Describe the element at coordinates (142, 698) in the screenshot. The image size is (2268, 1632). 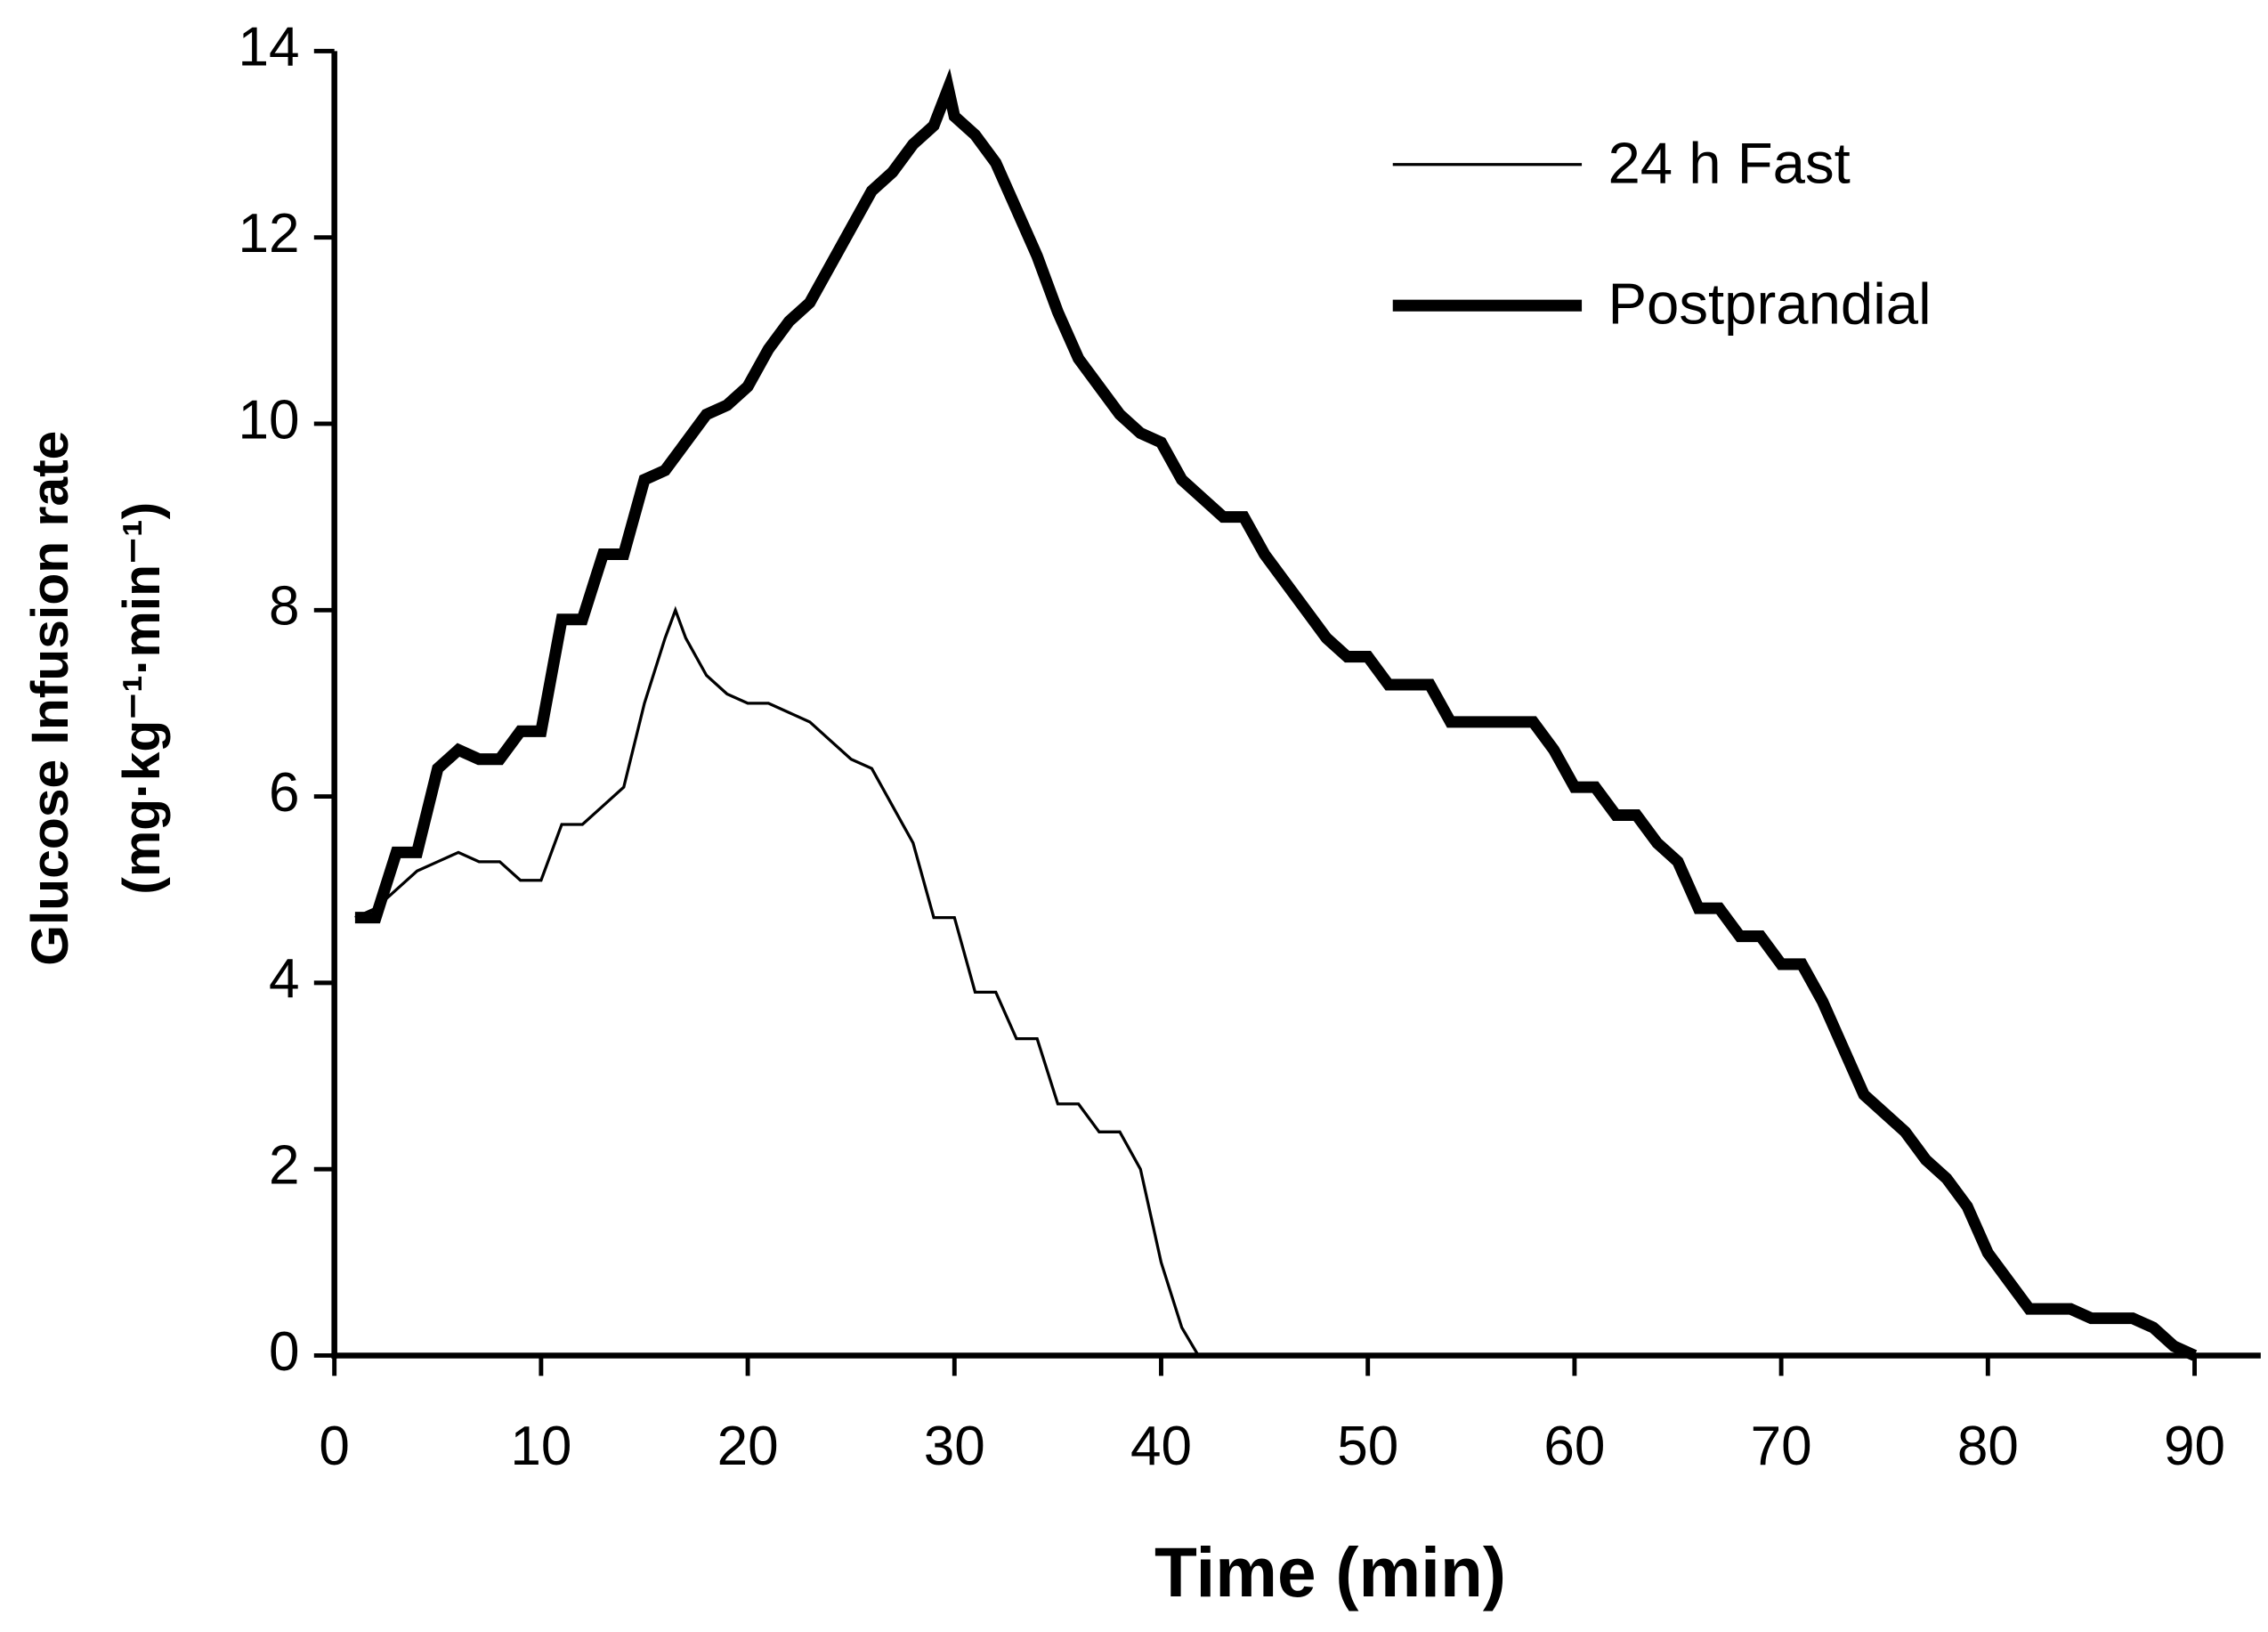
I see `y-axis-label: (mg·kg⁻¹·min⁻¹)` at that location.